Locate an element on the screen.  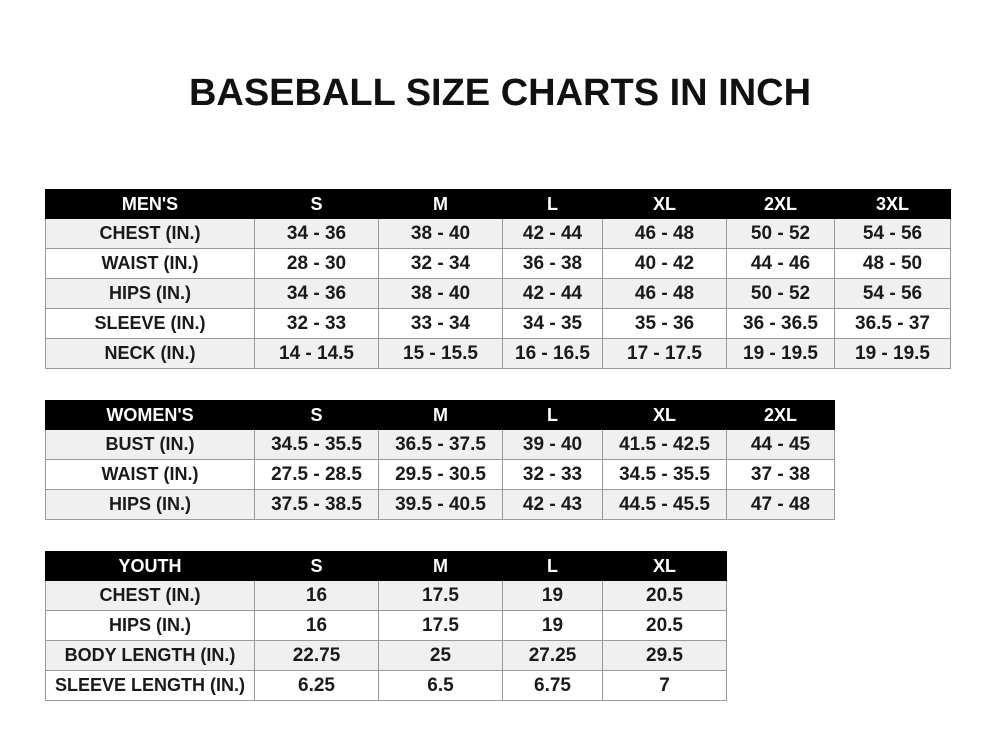
table-header-row: MEN'S S M L XL 2XL 3XL is located at coordinates (498, 204).